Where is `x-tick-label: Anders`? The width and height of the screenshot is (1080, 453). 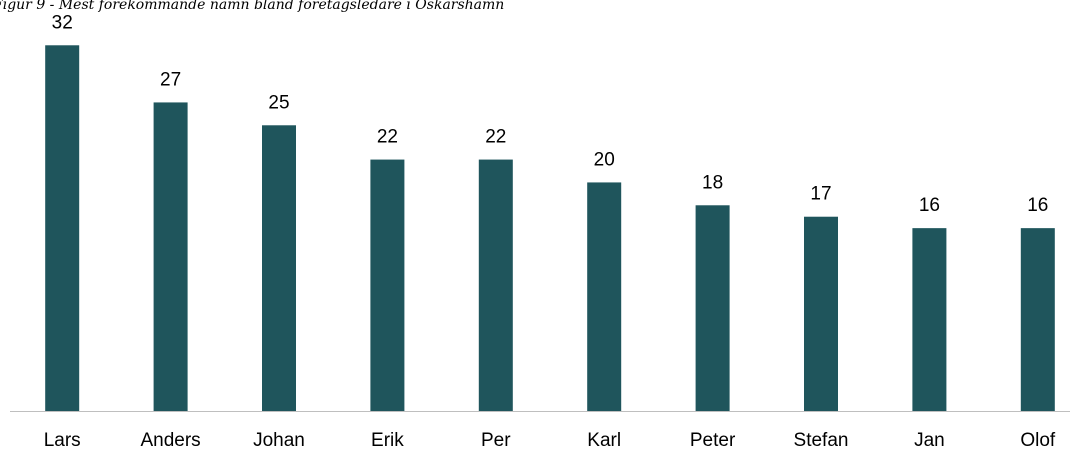
x-tick-label: Anders is located at coordinates (170, 440).